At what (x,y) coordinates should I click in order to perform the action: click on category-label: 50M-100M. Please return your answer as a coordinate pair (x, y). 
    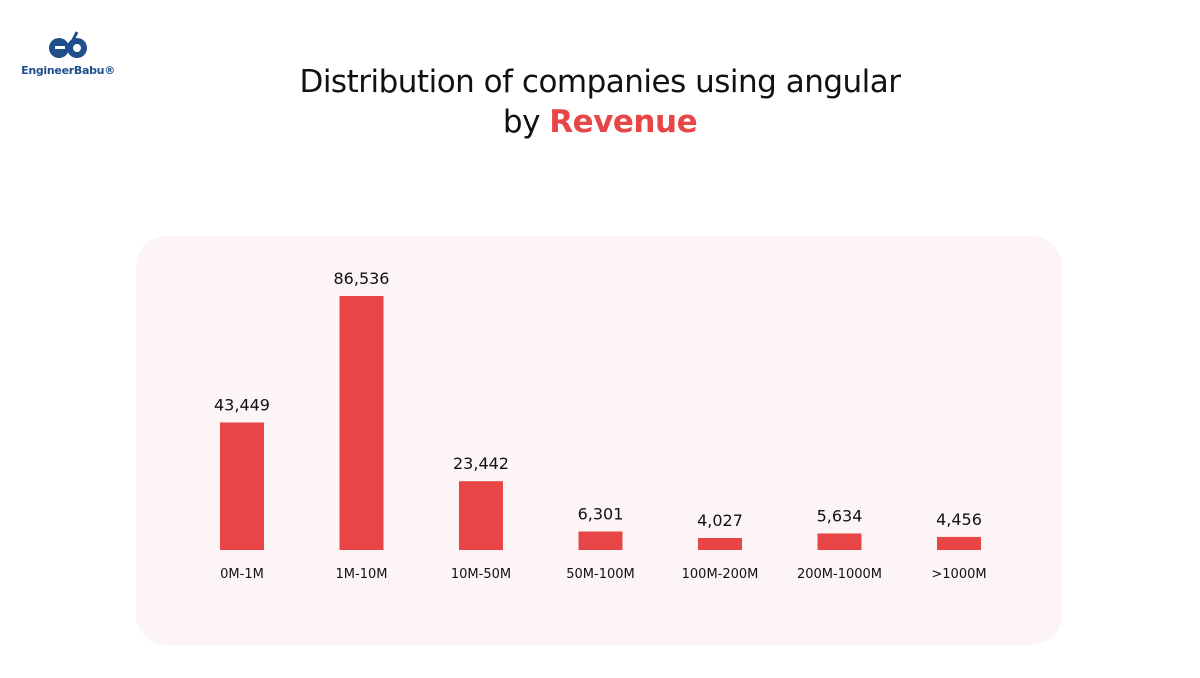
    Looking at the image, I should click on (600, 574).